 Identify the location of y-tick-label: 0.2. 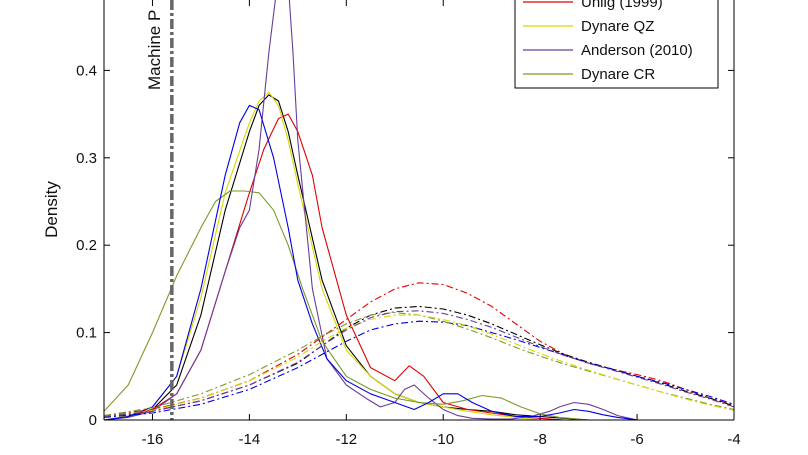
(86, 245).